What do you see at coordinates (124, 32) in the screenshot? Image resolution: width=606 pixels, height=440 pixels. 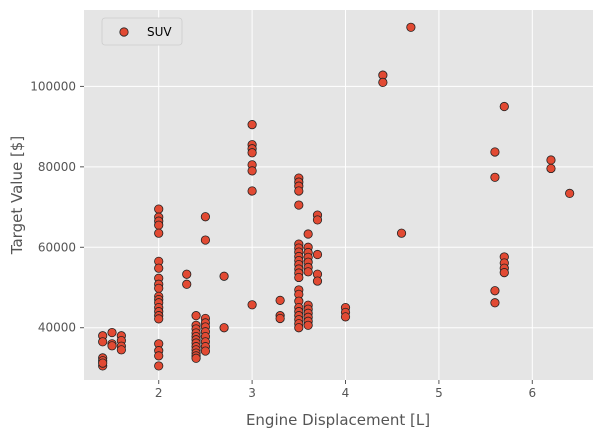 I see `legend-marker` at bounding box center [124, 32].